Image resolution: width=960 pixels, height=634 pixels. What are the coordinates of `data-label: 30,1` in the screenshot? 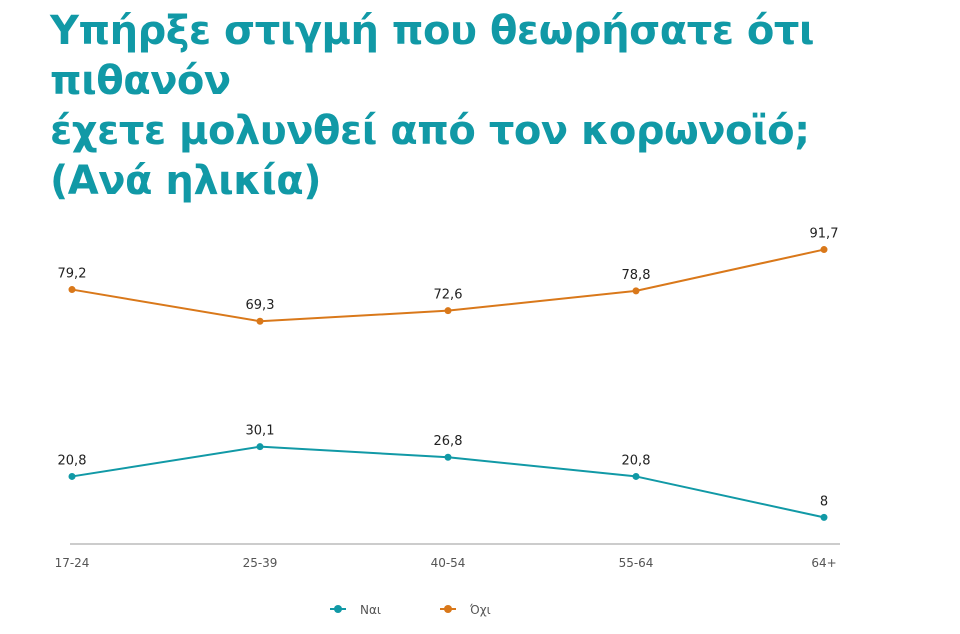 It's located at (260, 431).